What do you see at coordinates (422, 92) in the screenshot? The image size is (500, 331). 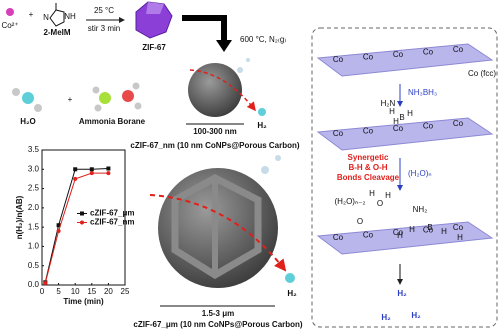 I see `step1: NH₃BH₃` at bounding box center [422, 92].